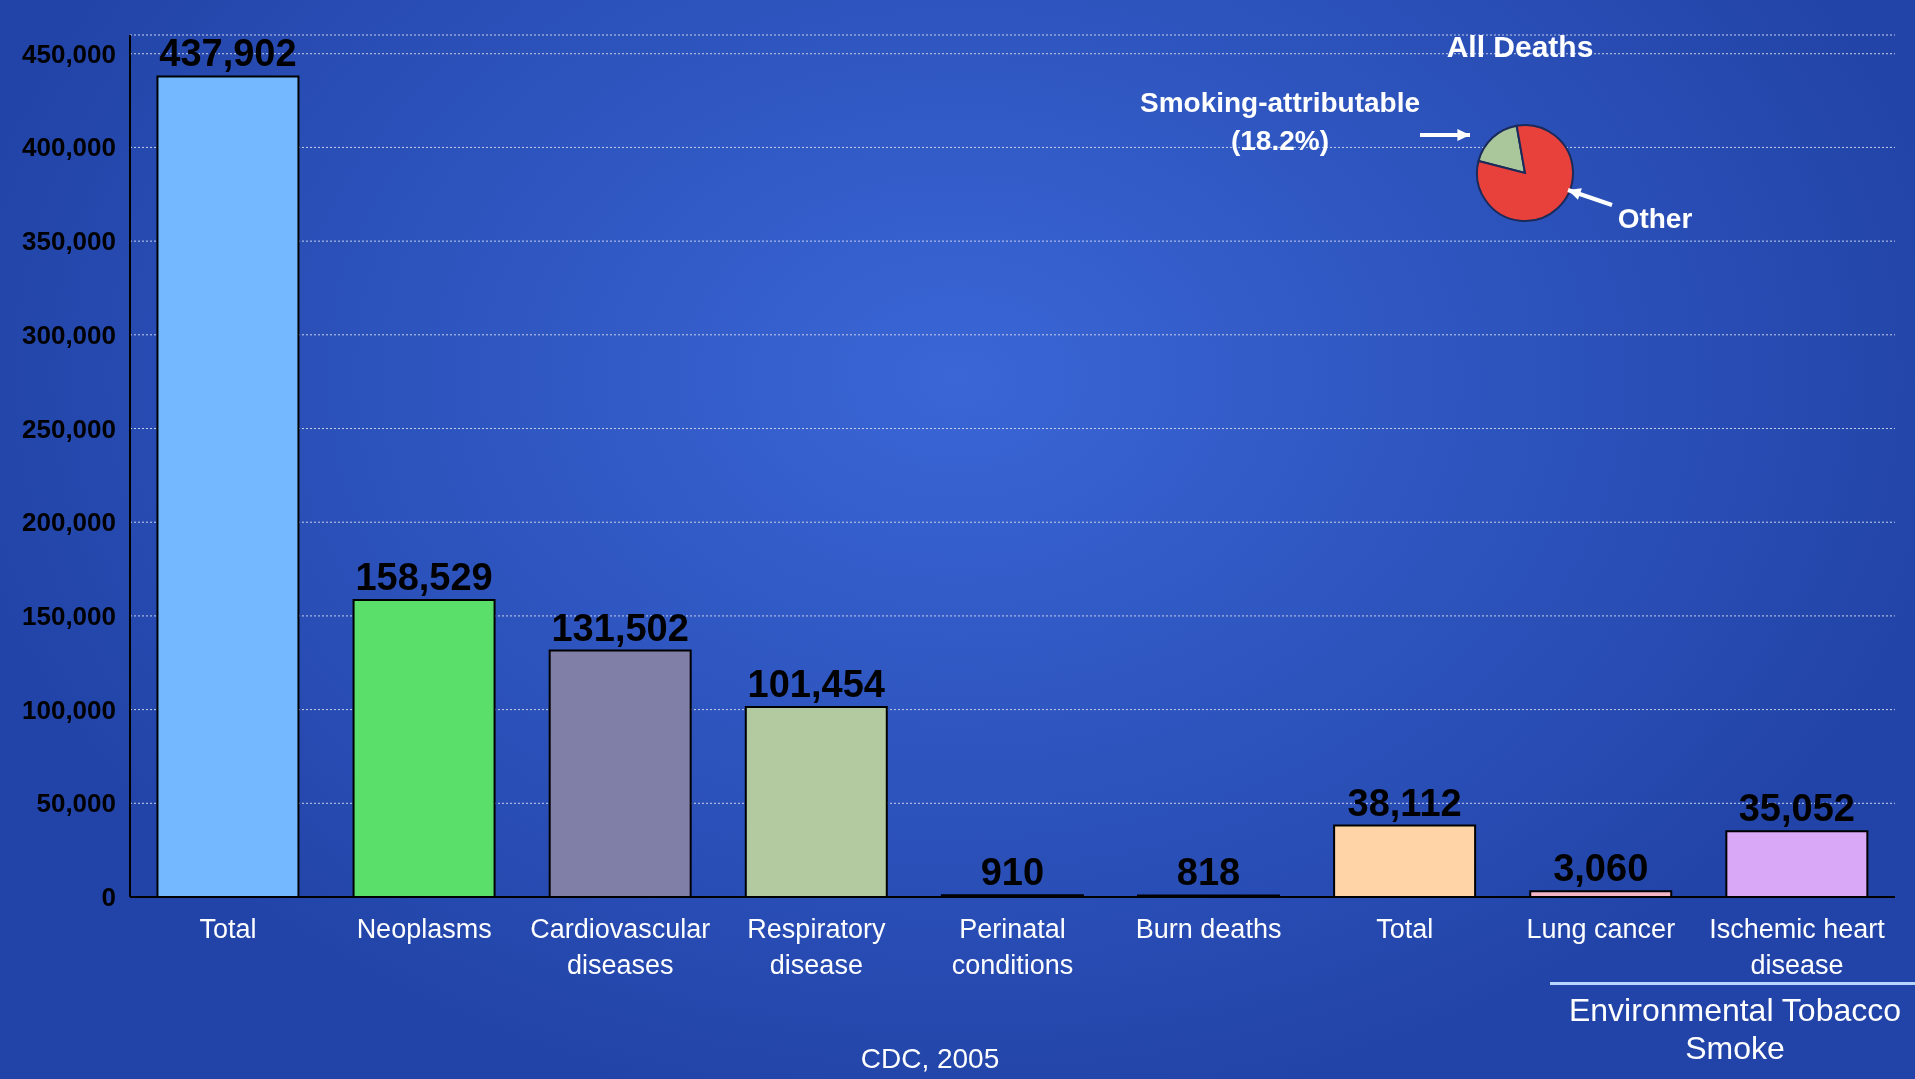 This screenshot has width=1915, height=1079. I want to click on data-label: 158,529, so click(424, 576).